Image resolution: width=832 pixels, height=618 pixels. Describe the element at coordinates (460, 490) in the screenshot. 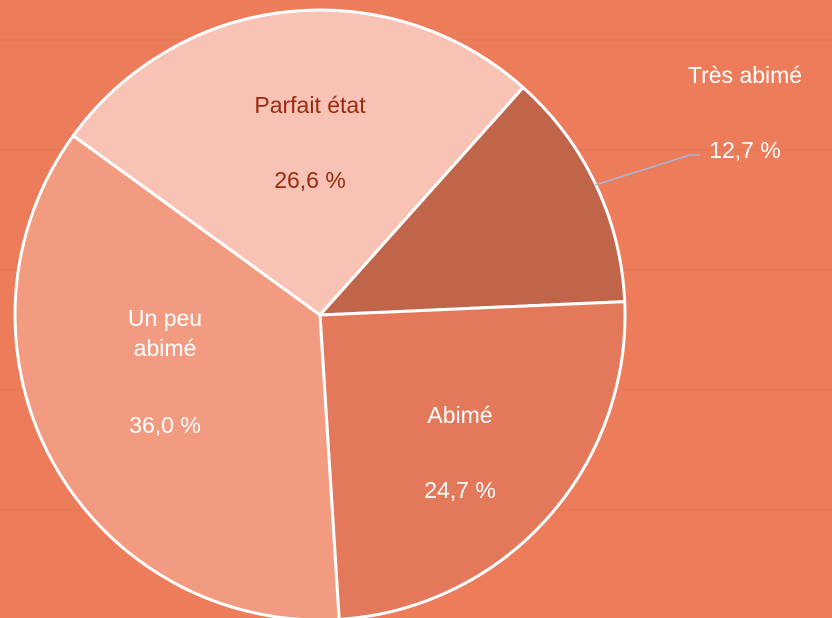

I see `value-label: 24,7 %` at that location.